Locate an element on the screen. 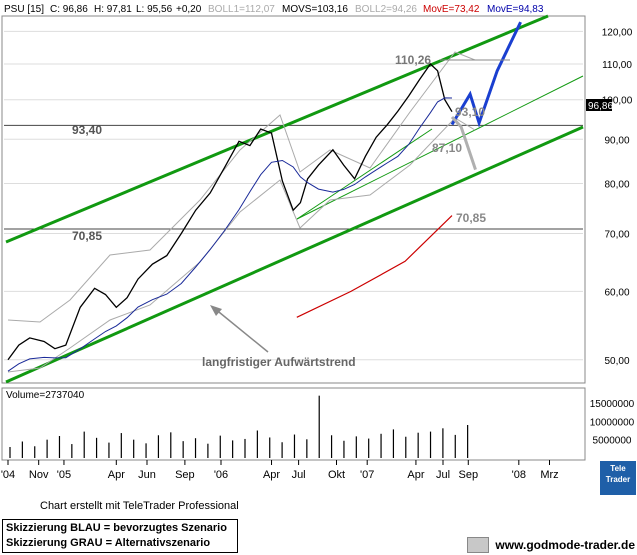  y-tick-label: 120,00 is located at coordinates (617, 32).